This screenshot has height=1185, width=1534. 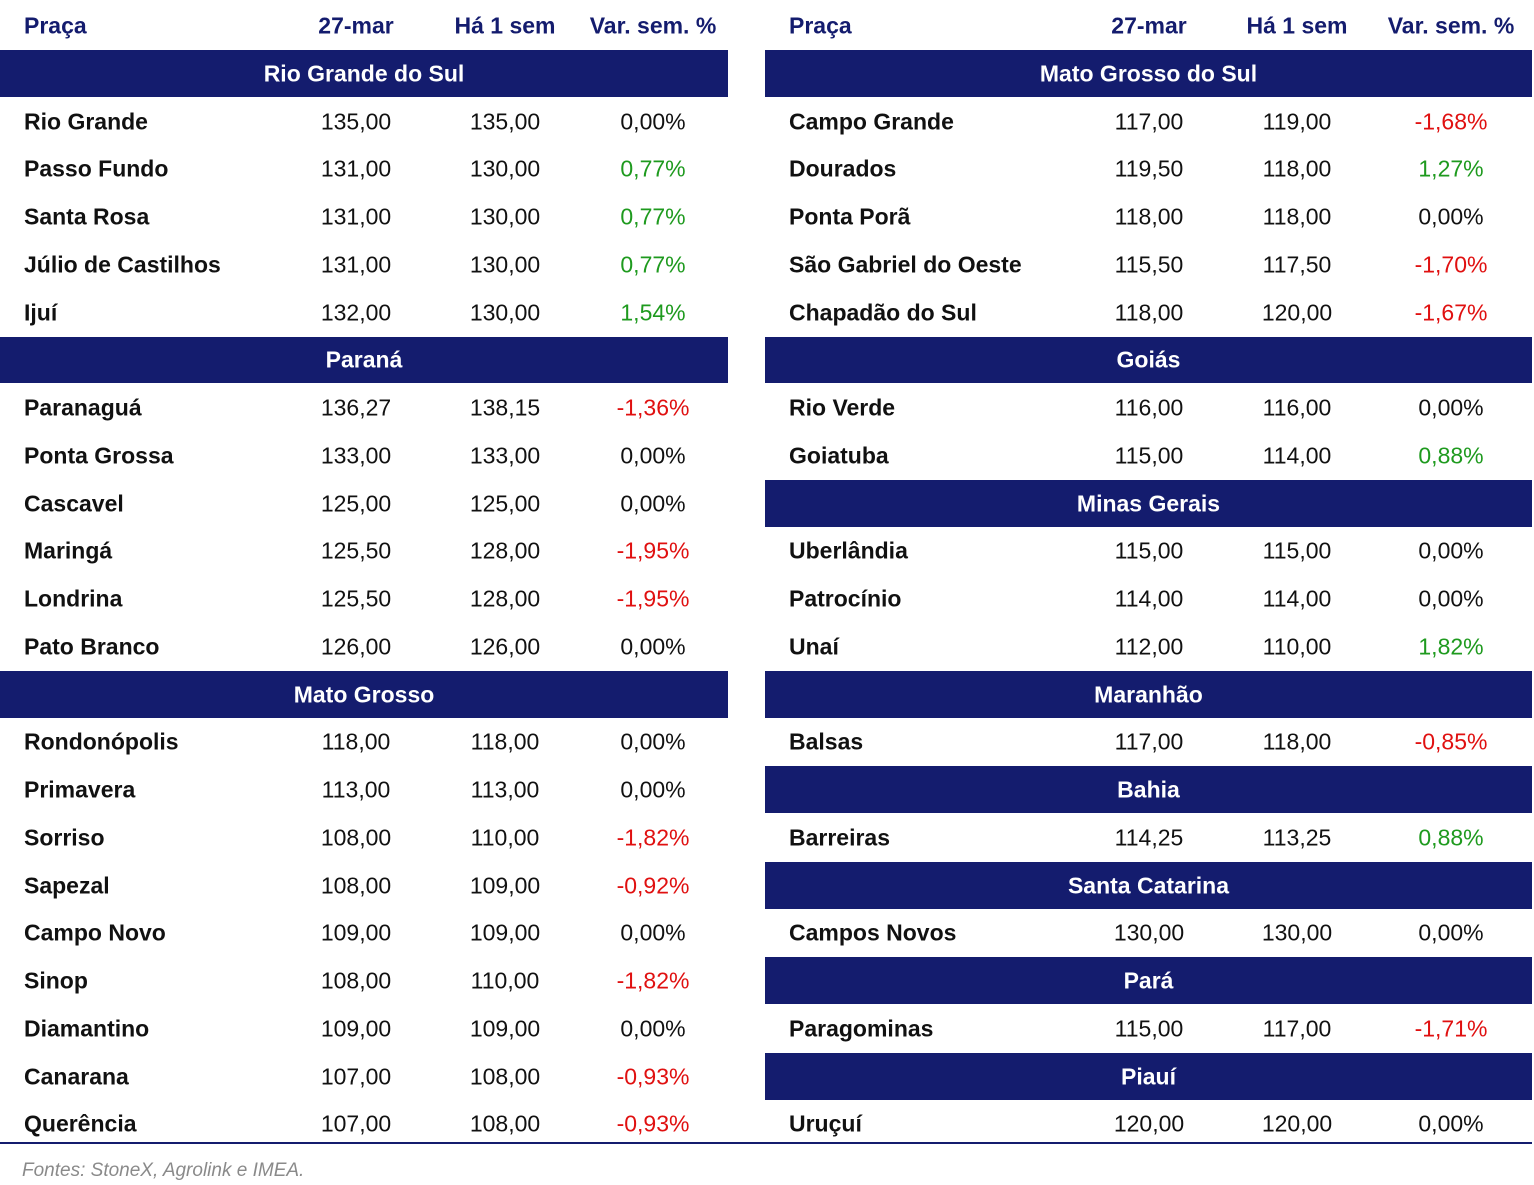 I want to click on place-name: Chapadão do Sul, so click(x=883, y=312).